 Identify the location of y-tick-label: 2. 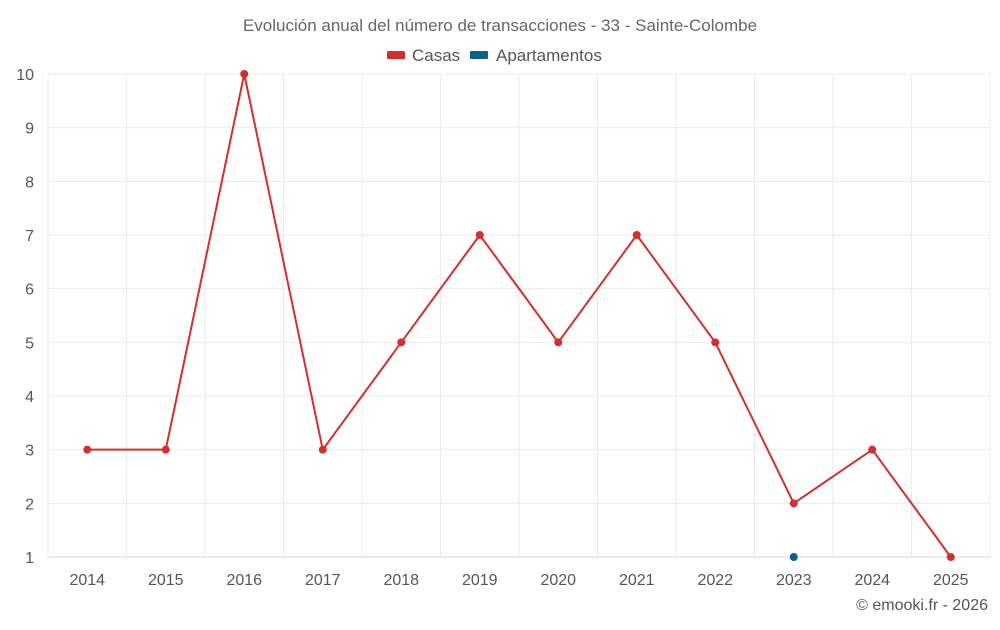
(29, 504).